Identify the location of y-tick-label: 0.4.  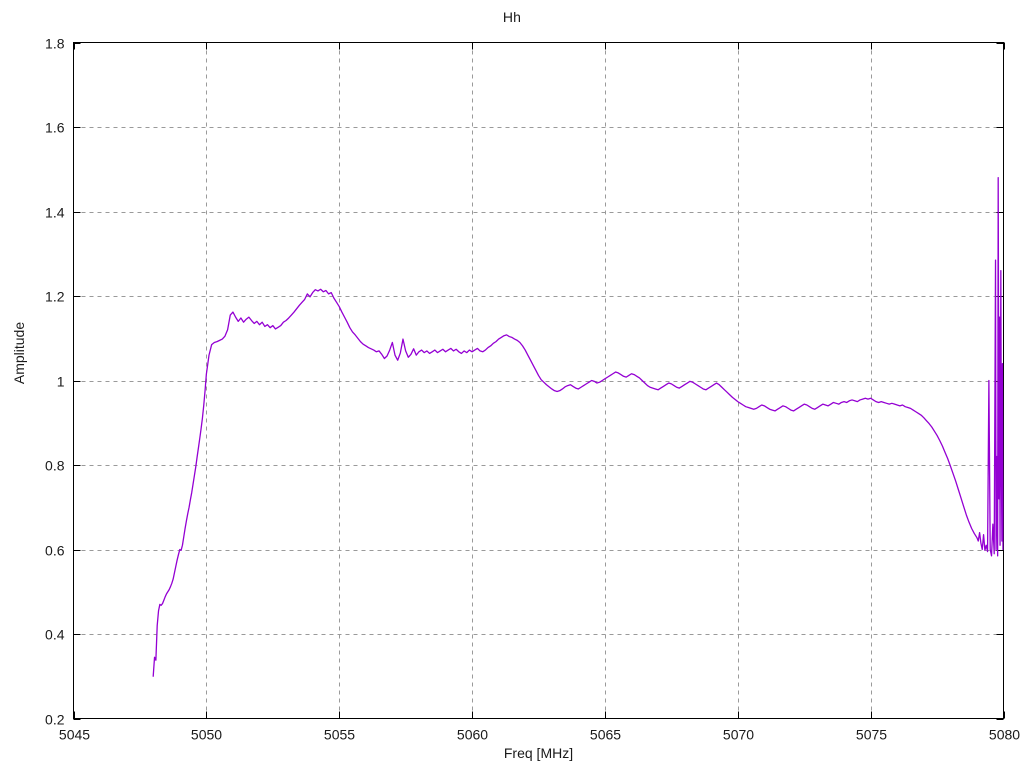
(55, 635).